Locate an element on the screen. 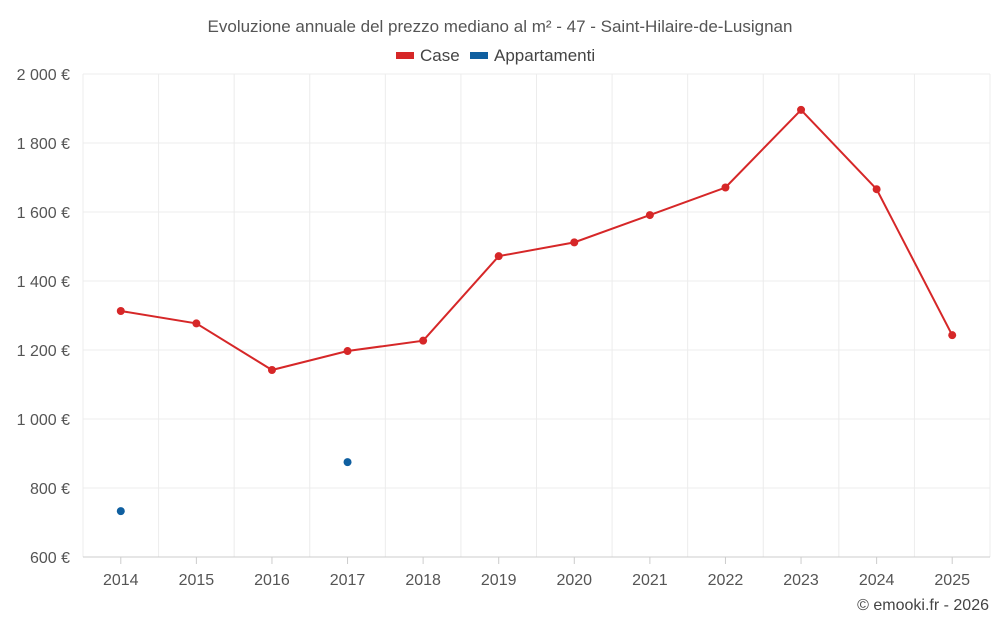  x-tick-label: 2020 is located at coordinates (574, 580).